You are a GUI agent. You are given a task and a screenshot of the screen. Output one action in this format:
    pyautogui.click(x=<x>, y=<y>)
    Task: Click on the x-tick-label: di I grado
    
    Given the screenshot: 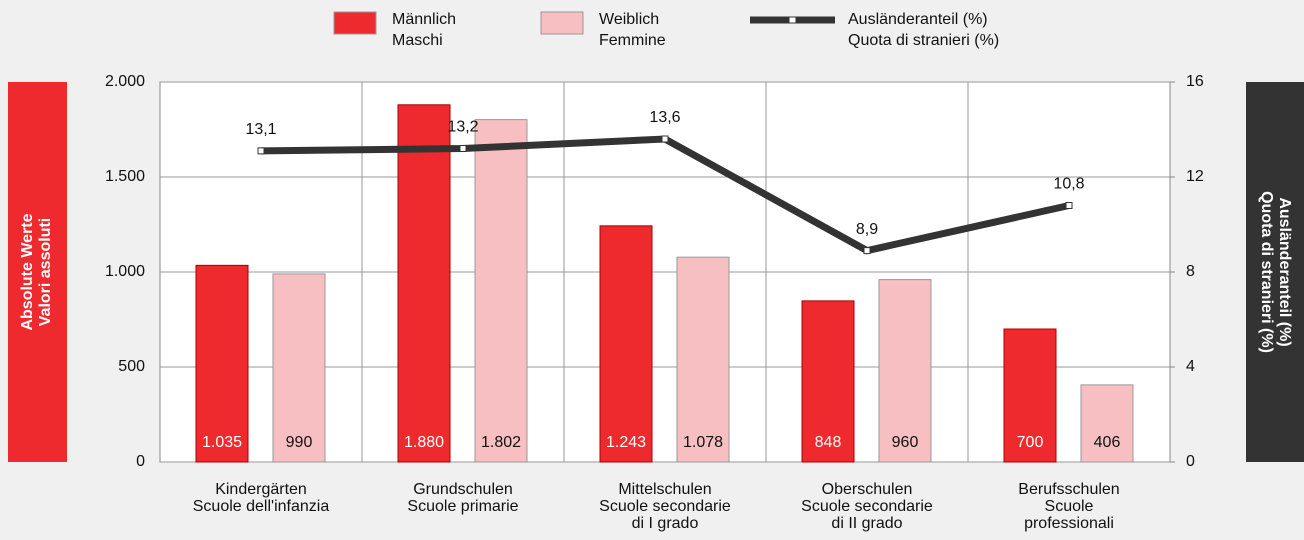 What is the action you would take?
    pyautogui.click(x=665, y=523)
    